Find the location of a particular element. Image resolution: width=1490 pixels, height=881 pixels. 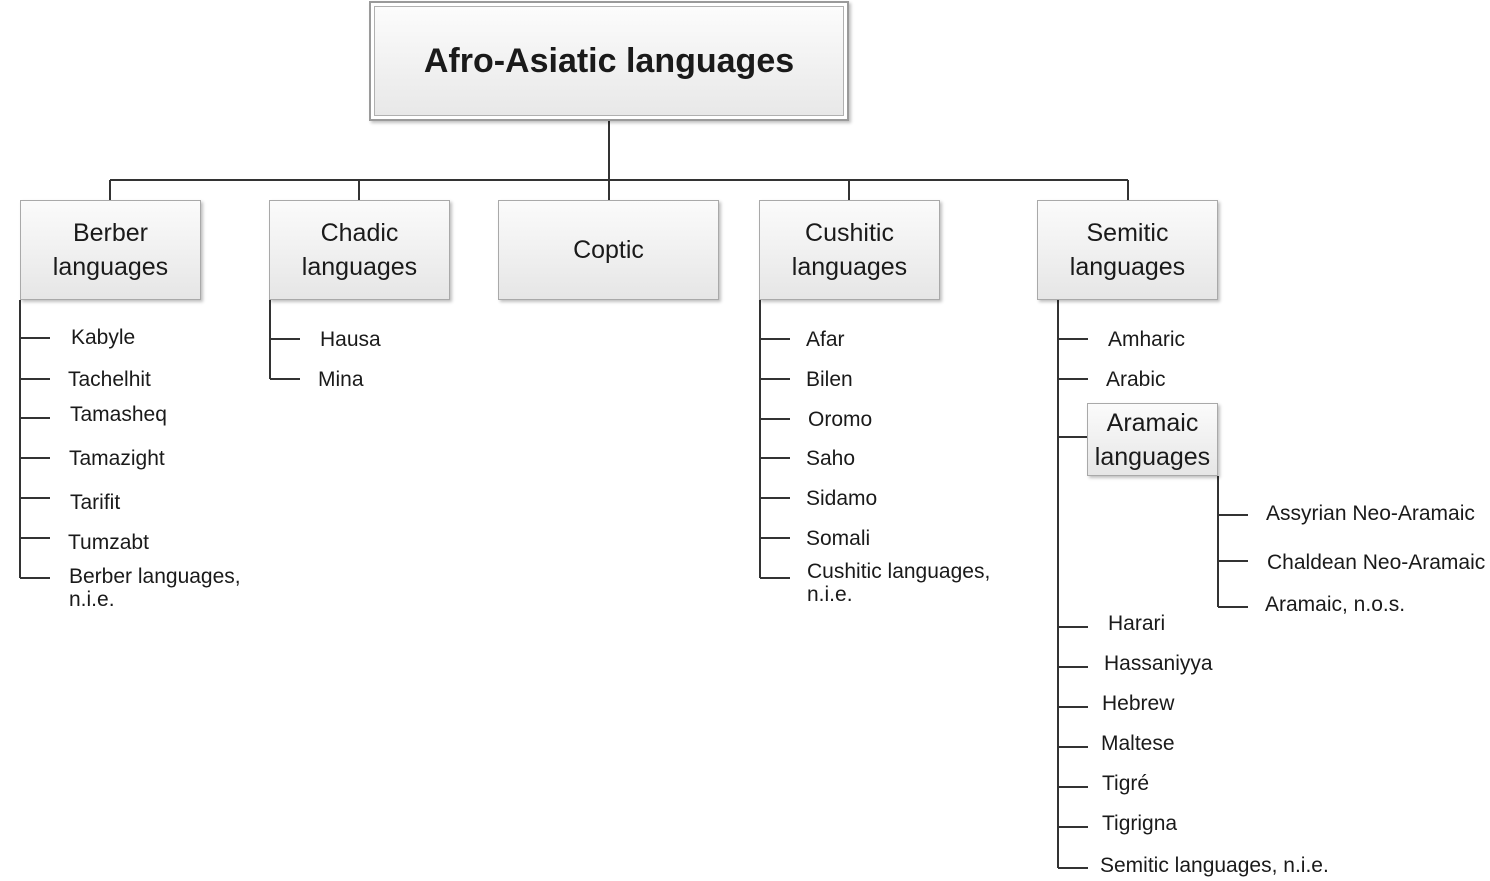

root-node: Afro-Asiatic languages is located at coordinates (609, 61).